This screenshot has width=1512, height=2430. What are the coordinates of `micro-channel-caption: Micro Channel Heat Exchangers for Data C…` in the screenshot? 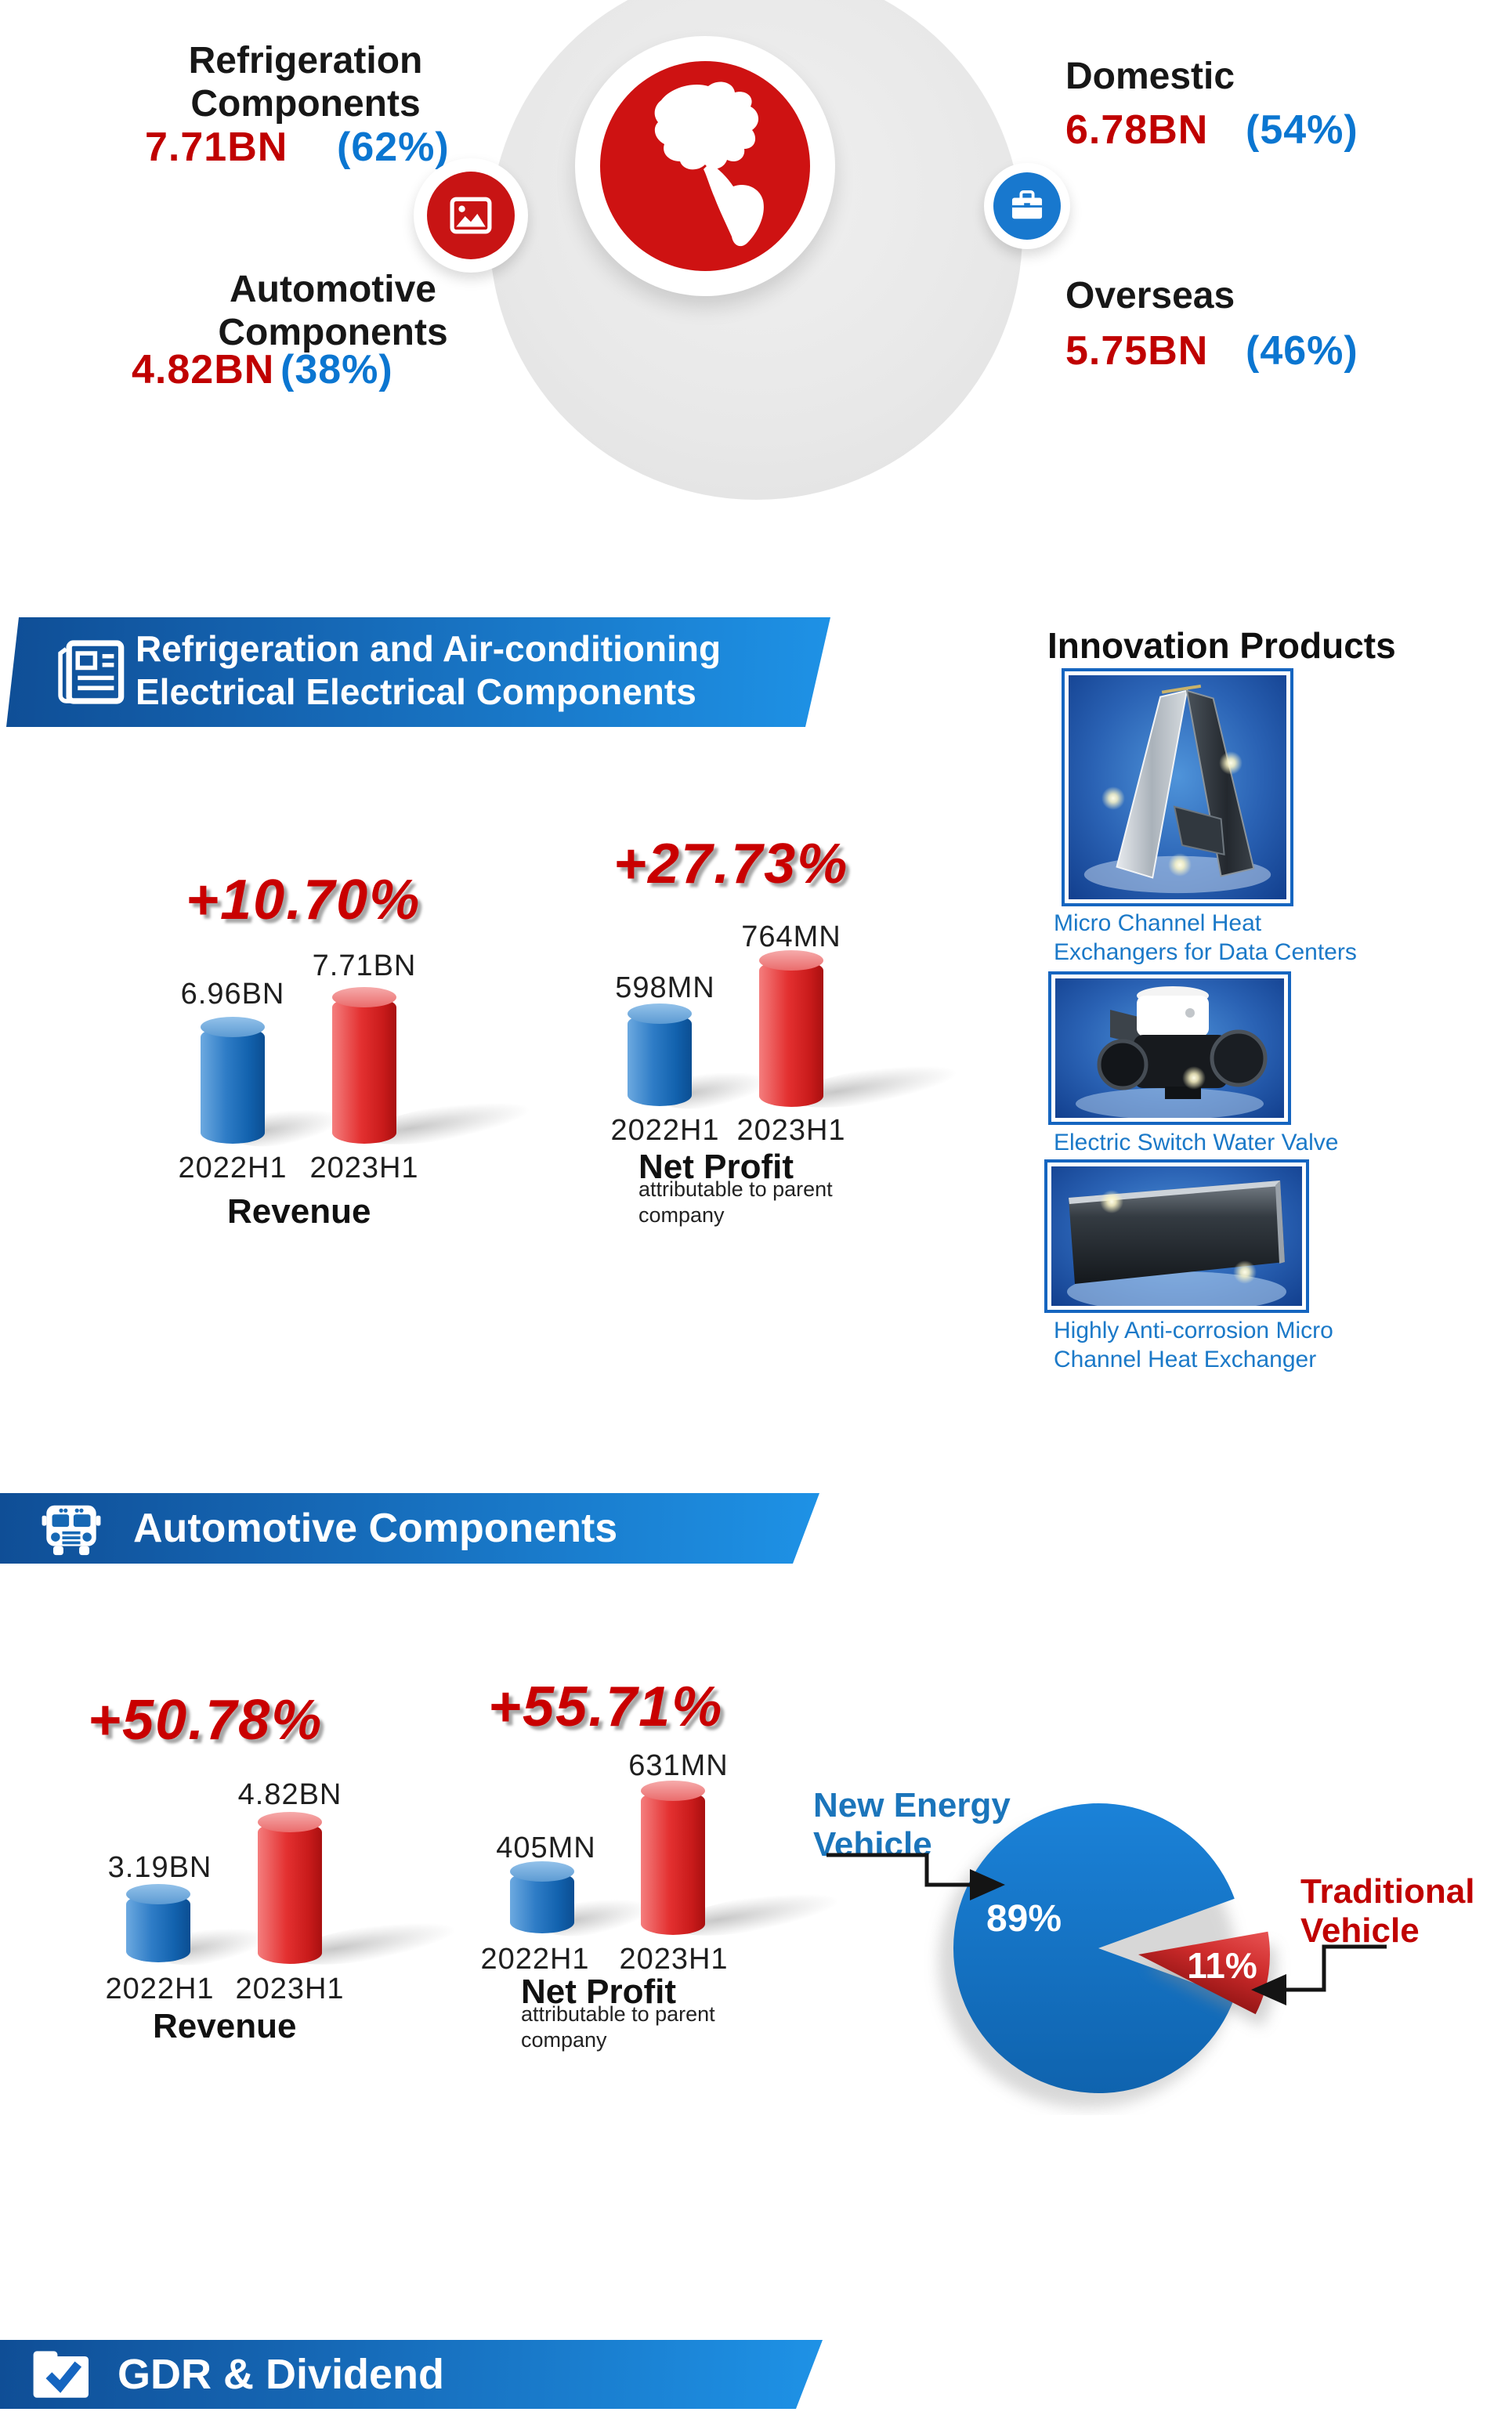 It's located at (1222, 938).